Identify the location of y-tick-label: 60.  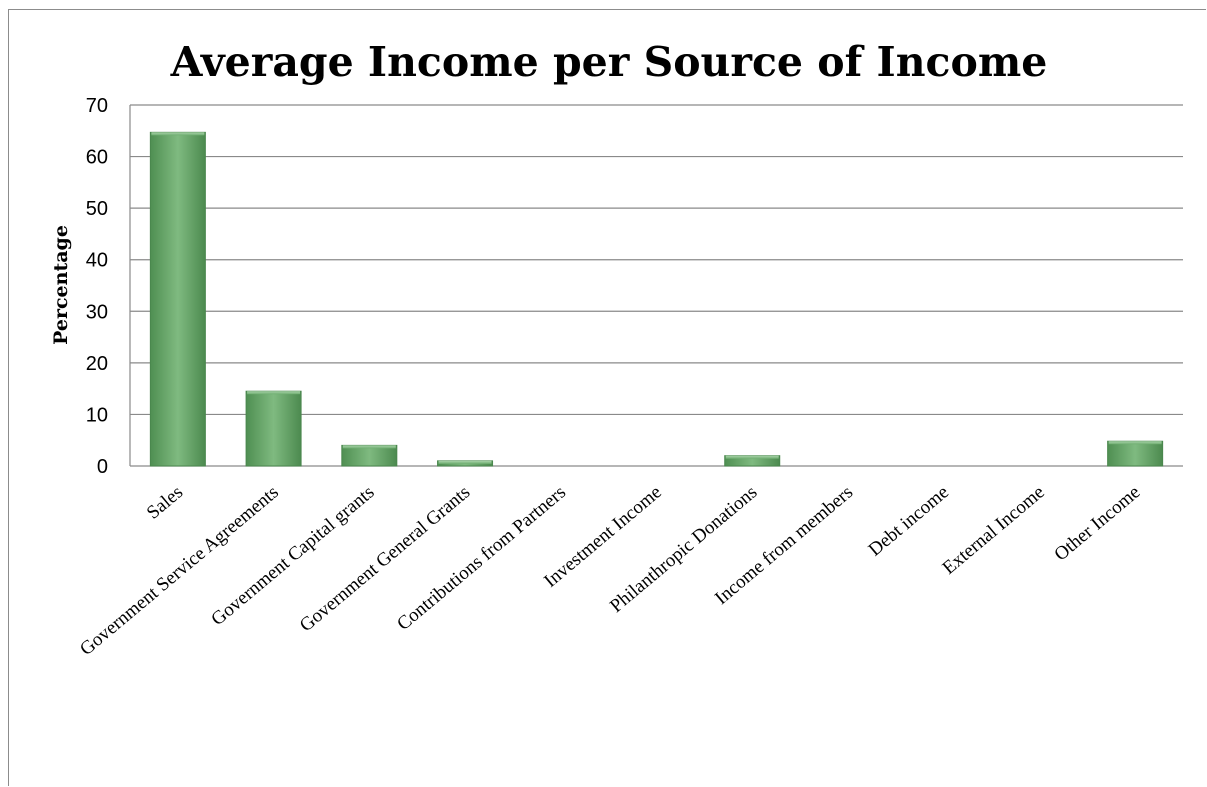
(97, 158).